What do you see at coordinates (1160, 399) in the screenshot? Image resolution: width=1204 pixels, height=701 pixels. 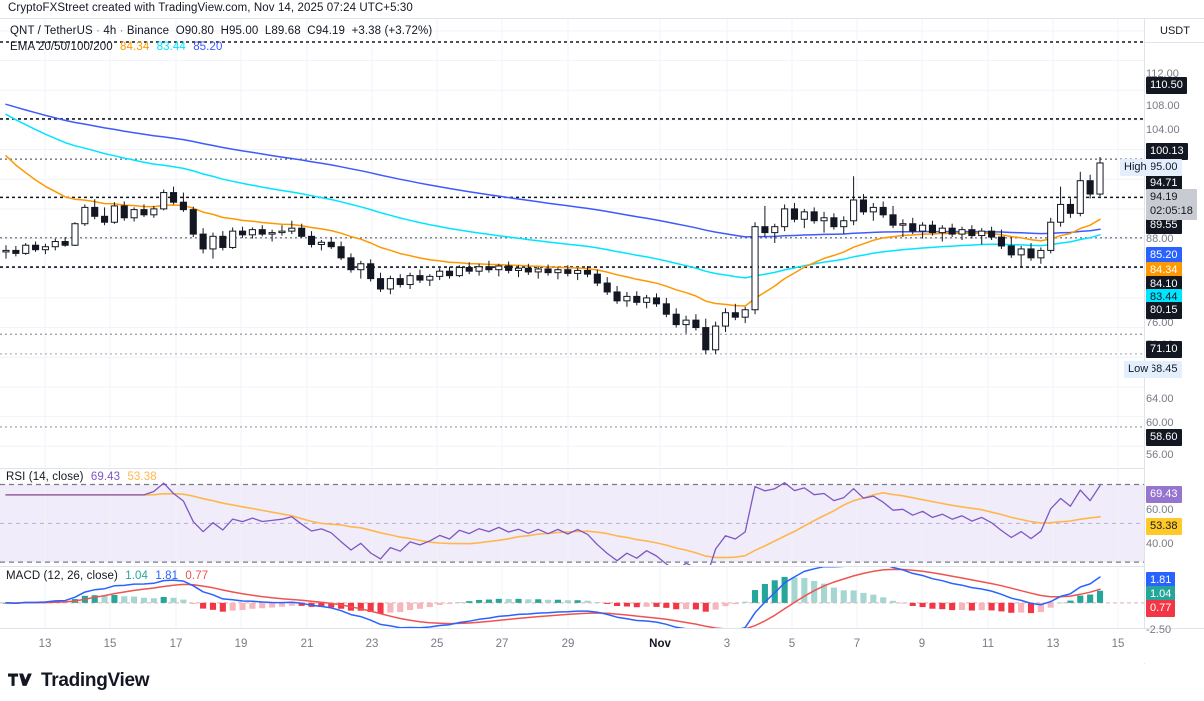 I see `price-axis-tick: 64.00` at bounding box center [1160, 399].